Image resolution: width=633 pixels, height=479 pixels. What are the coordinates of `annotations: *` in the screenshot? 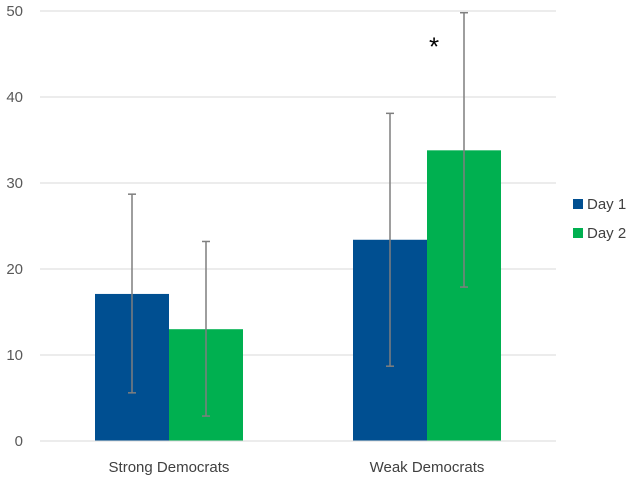 It's located at (434, 47).